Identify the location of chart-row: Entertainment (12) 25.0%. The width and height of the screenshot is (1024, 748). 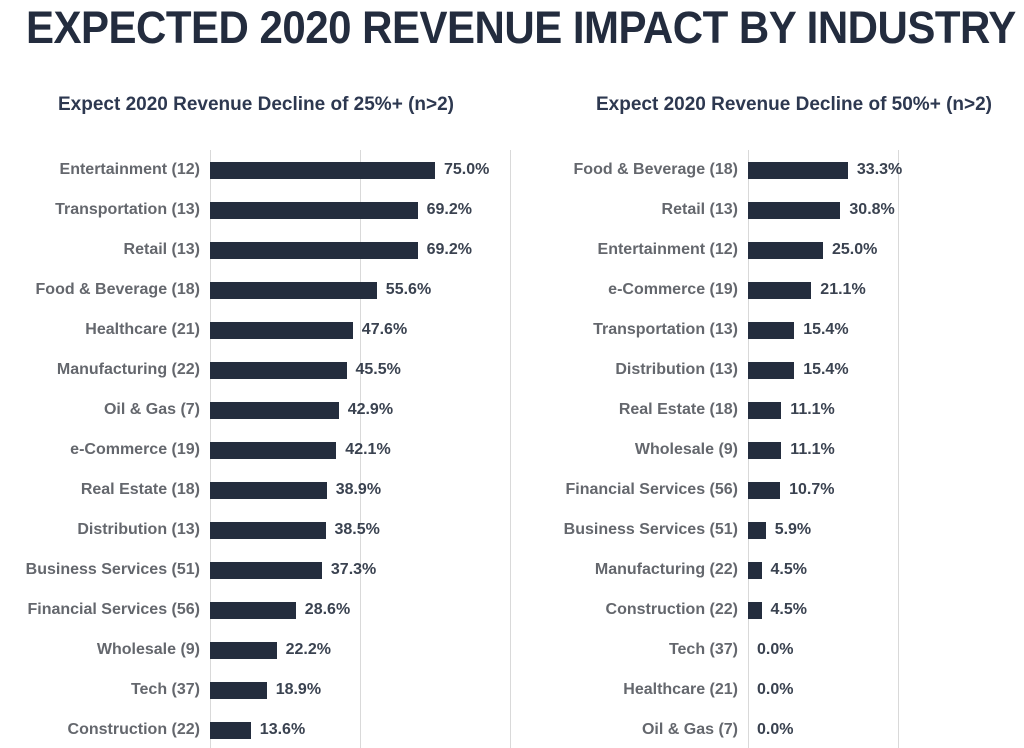
(781, 250).